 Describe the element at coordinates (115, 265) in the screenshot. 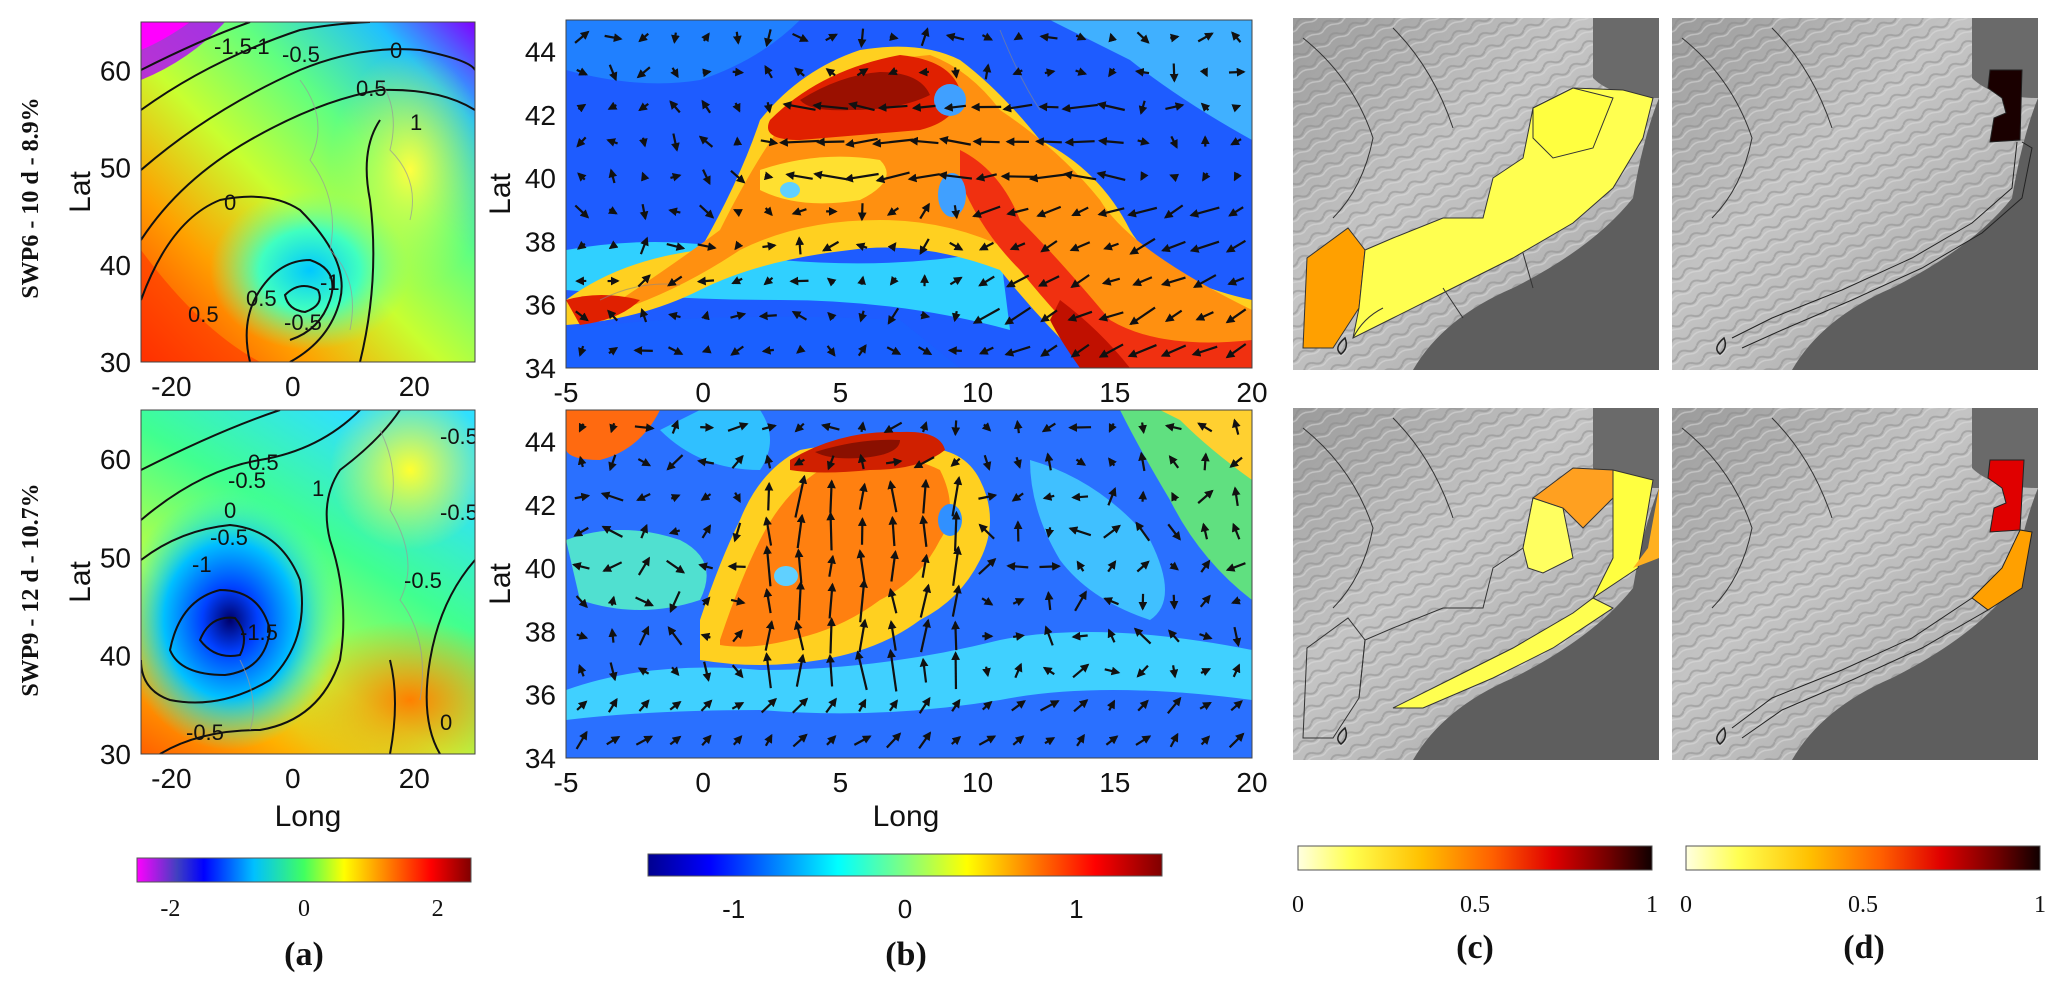

I see `y-tick-label: 40` at that location.